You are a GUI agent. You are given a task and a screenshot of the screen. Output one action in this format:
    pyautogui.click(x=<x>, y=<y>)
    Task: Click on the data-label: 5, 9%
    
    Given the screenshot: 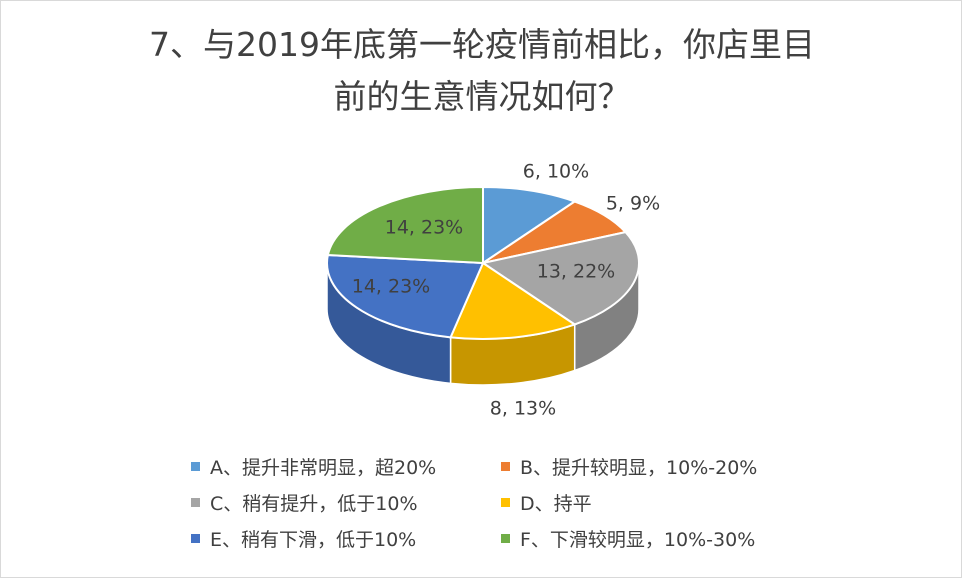 What is the action you would take?
    pyautogui.click(x=633, y=204)
    